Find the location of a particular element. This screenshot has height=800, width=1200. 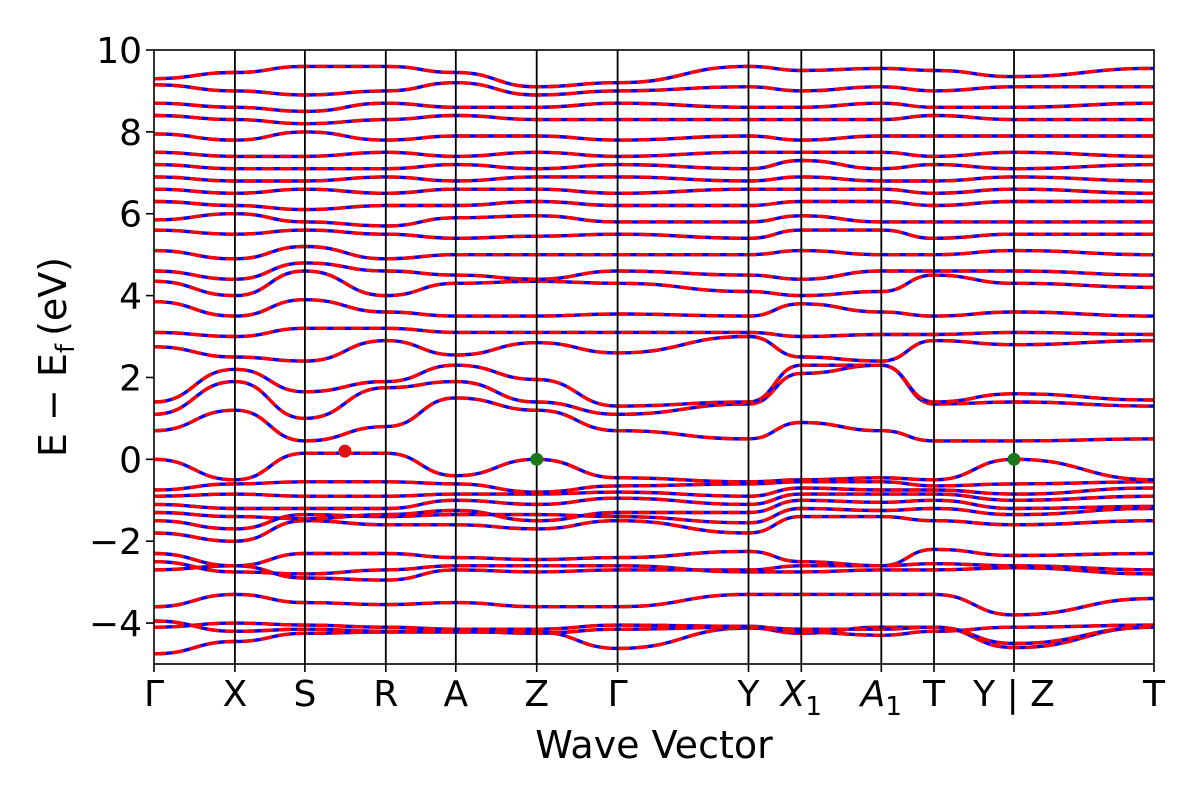

x-tick-label: R is located at coordinates (385, 694).